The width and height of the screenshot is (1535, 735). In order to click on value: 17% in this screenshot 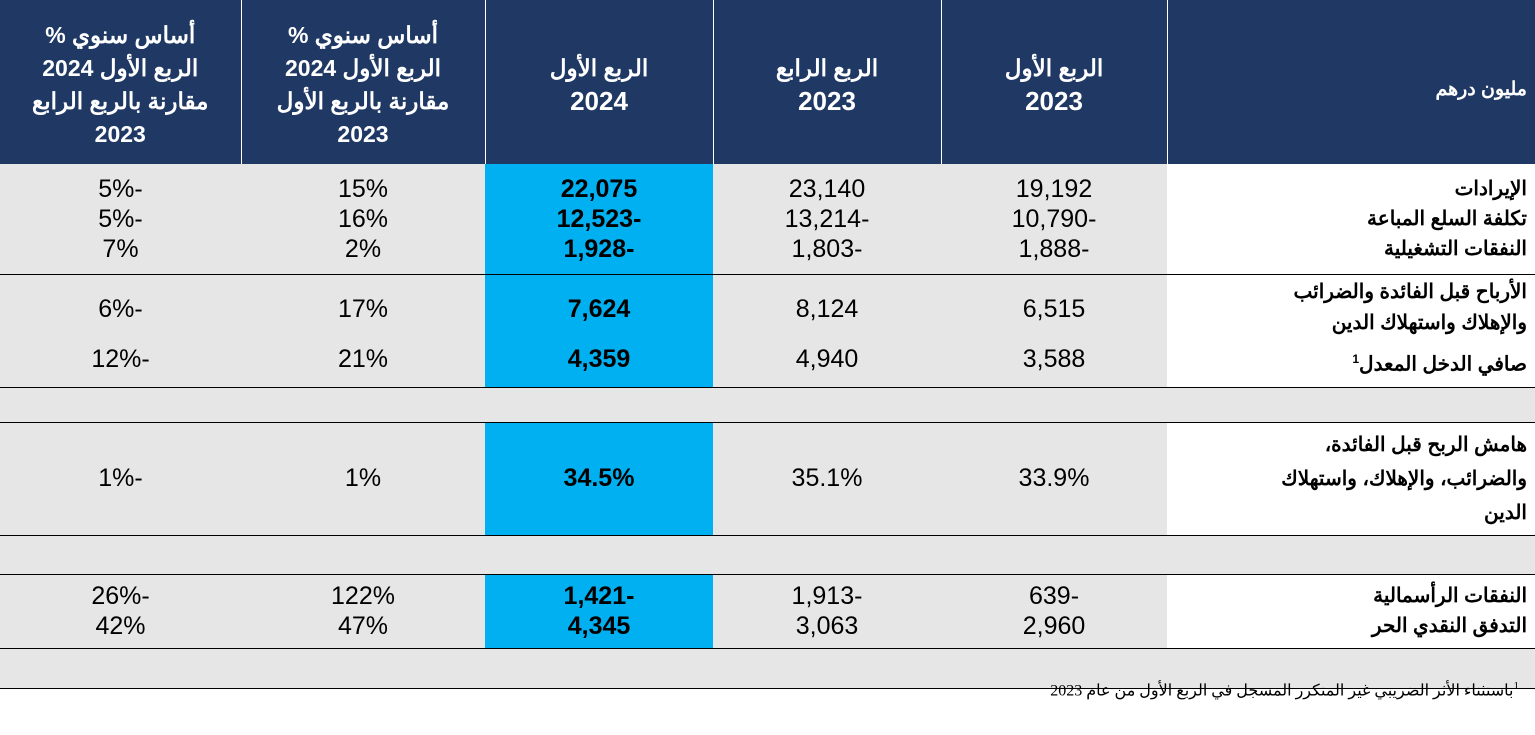, I will do `click(363, 308)`.